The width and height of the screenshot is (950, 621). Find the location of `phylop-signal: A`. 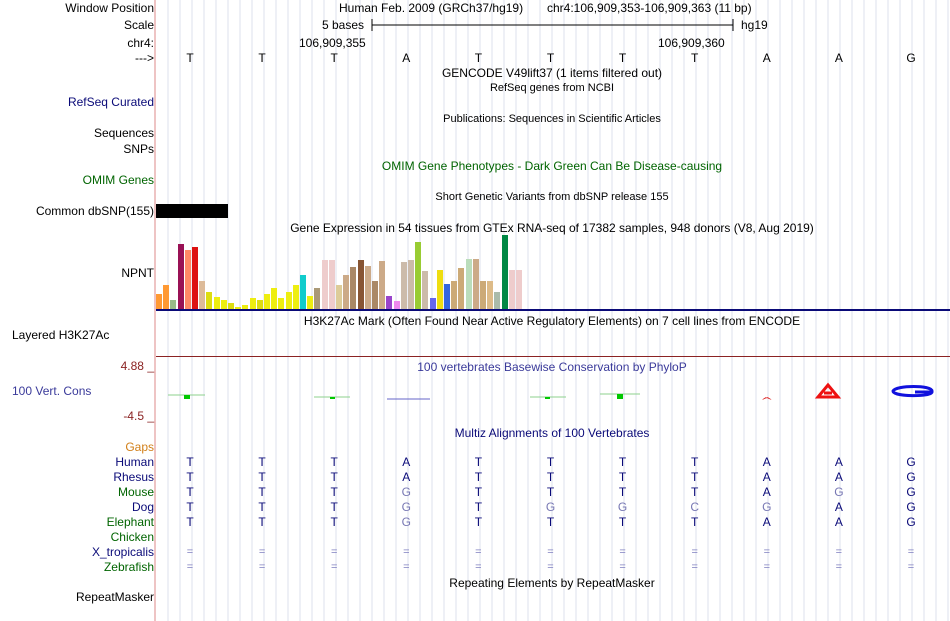

phylop-signal: A is located at coordinates (475, 392).